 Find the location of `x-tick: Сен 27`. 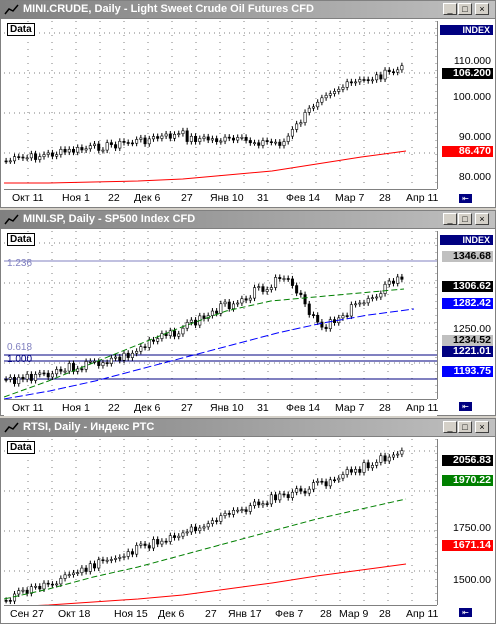

x-tick: Сен 27 is located at coordinates (27, 614).